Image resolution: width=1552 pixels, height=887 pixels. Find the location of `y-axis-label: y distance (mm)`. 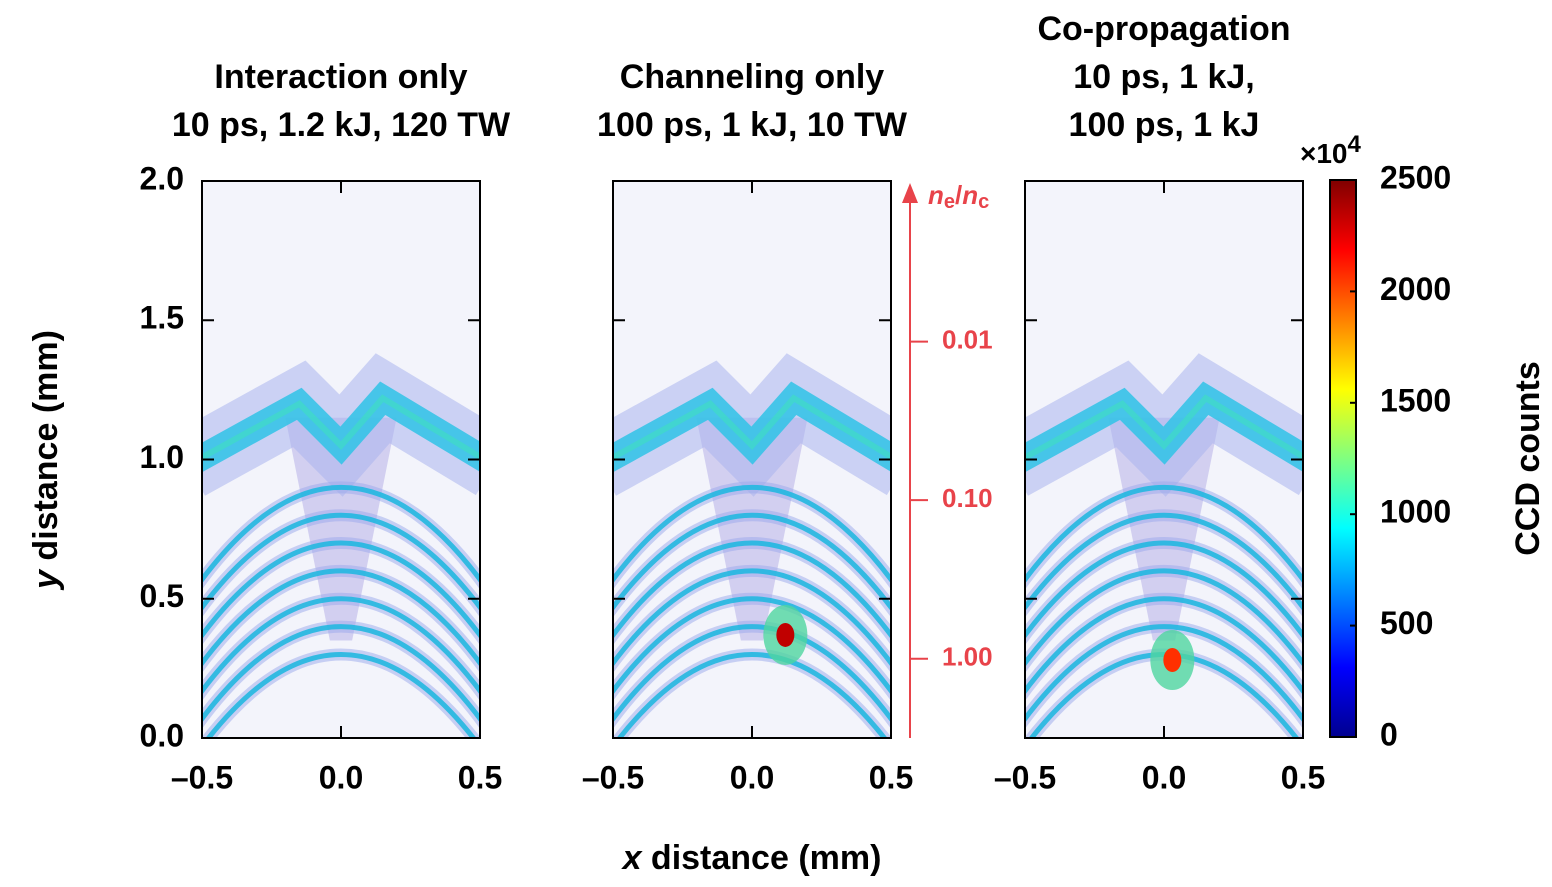

y-axis-label: y distance (mm) is located at coordinates (46, 460).